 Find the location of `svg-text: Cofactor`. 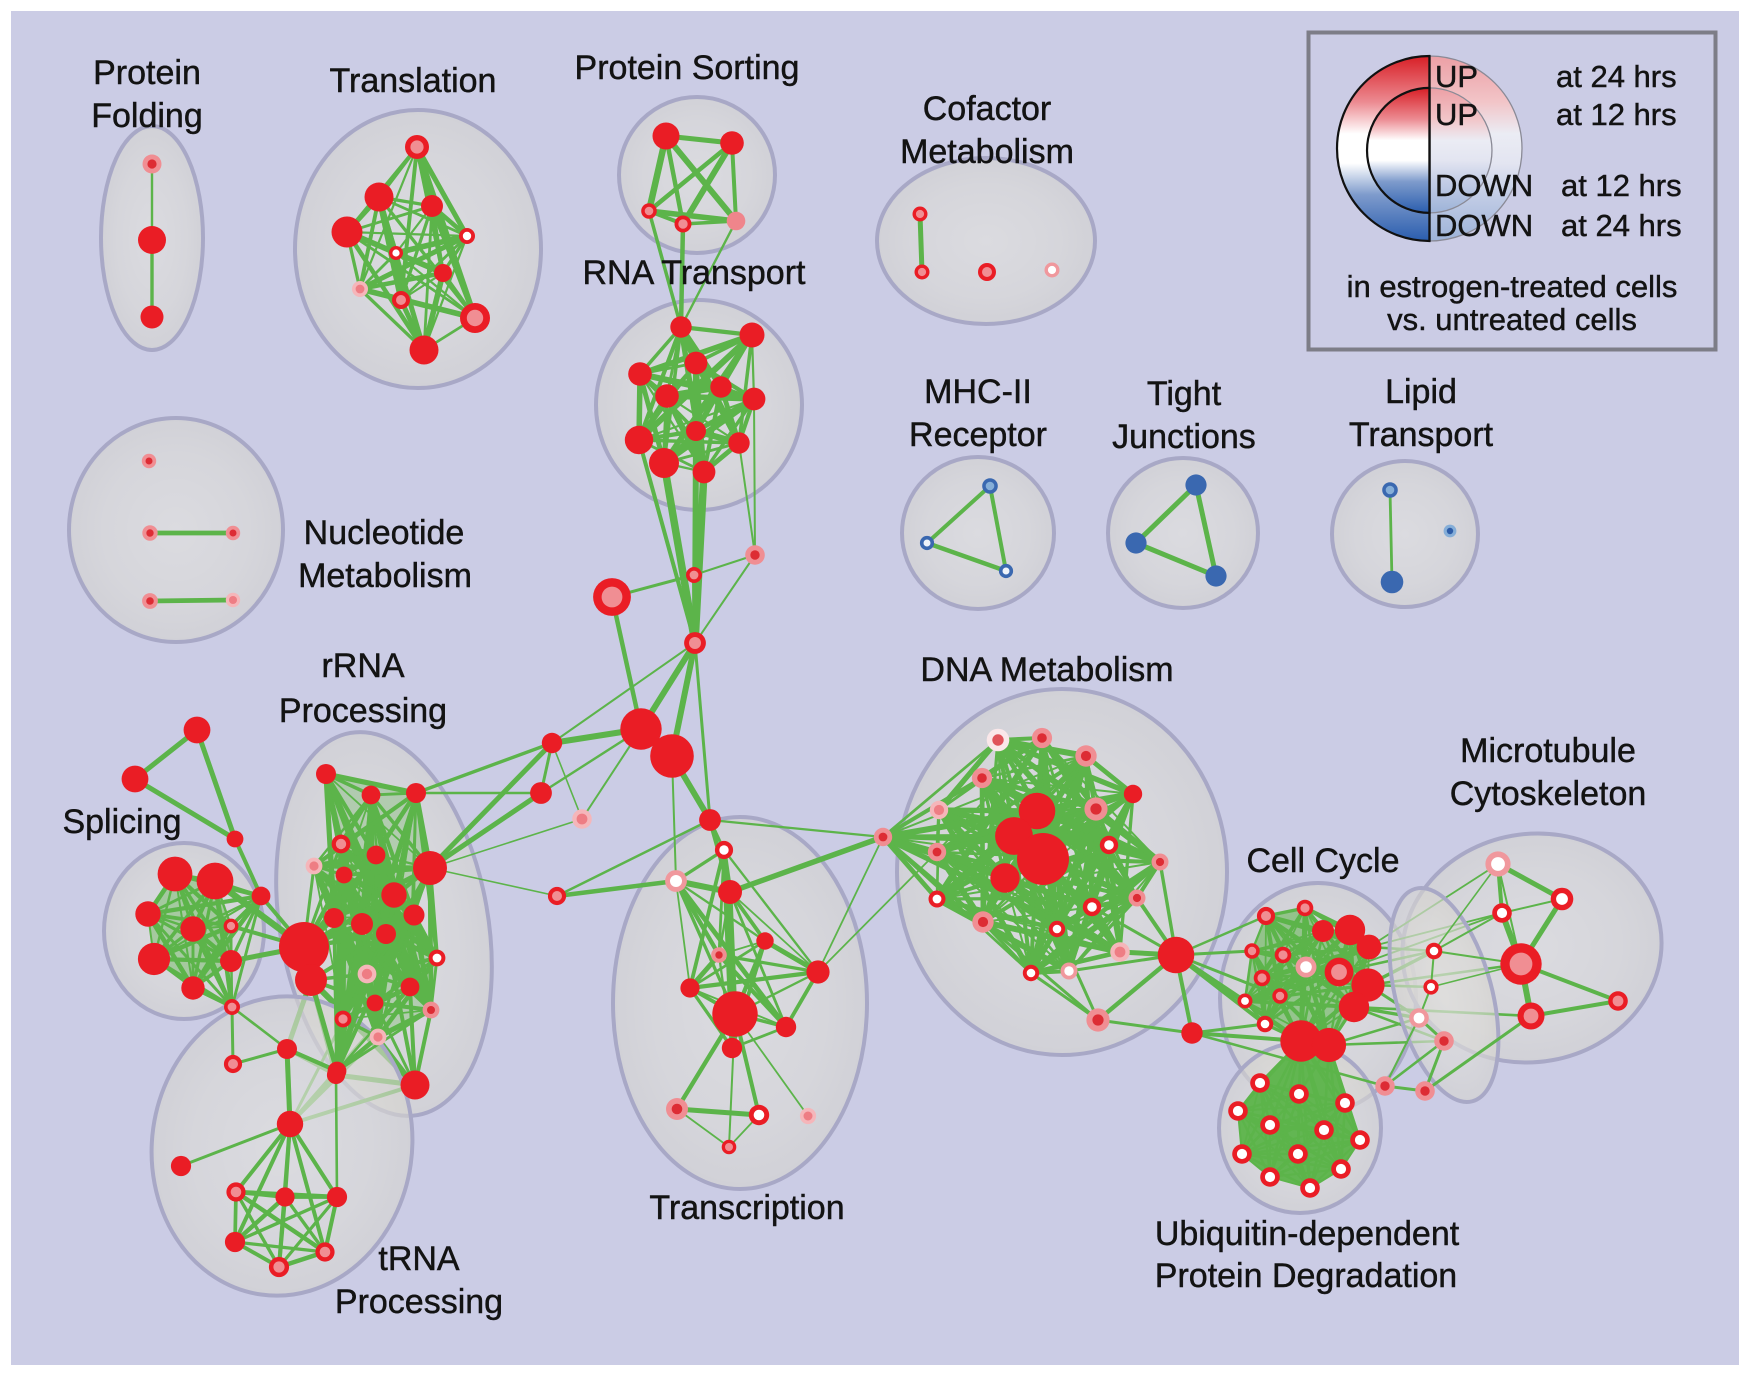

svg-text: Cofactor is located at coordinates (987, 109).